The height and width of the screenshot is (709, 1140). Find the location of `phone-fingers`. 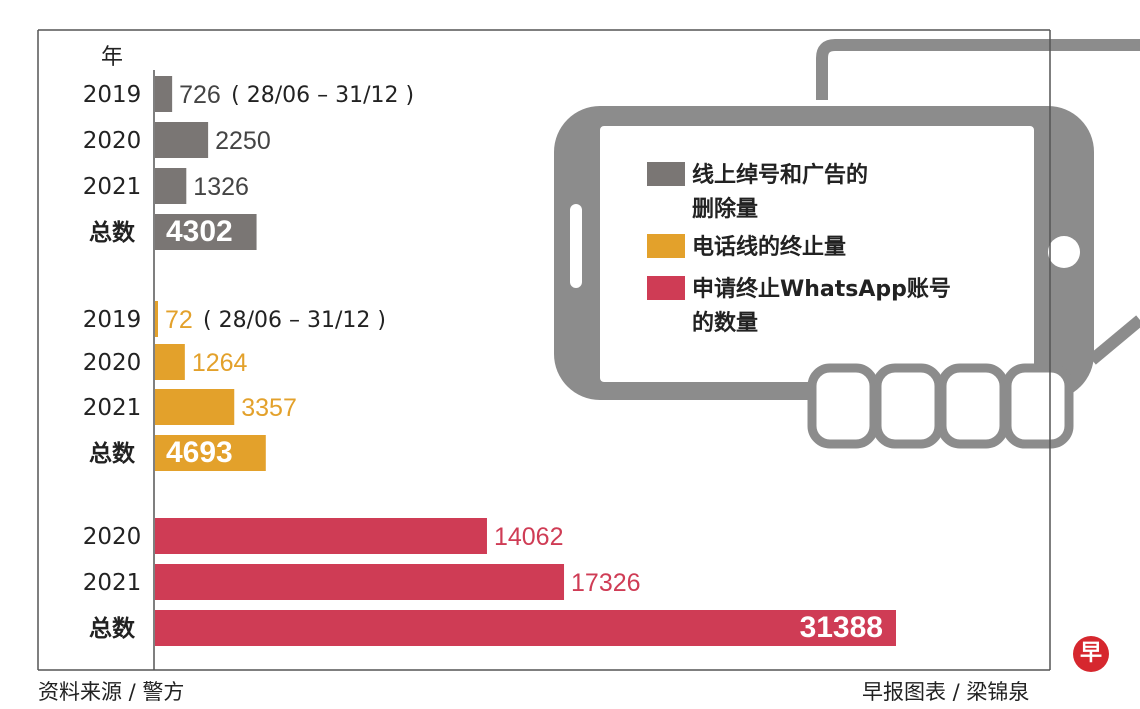

phone-fingers is located at coordinates (940, 406).